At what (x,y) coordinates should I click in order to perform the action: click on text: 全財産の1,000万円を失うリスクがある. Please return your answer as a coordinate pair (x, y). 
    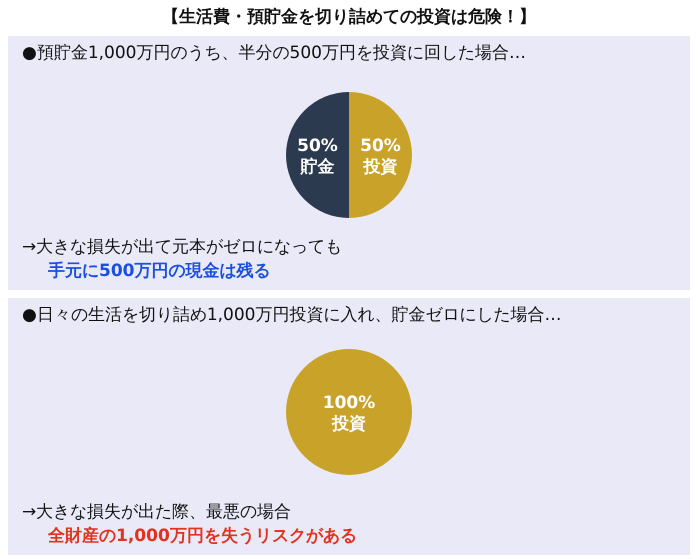
    Looking at the image, I should click on (202, 536).